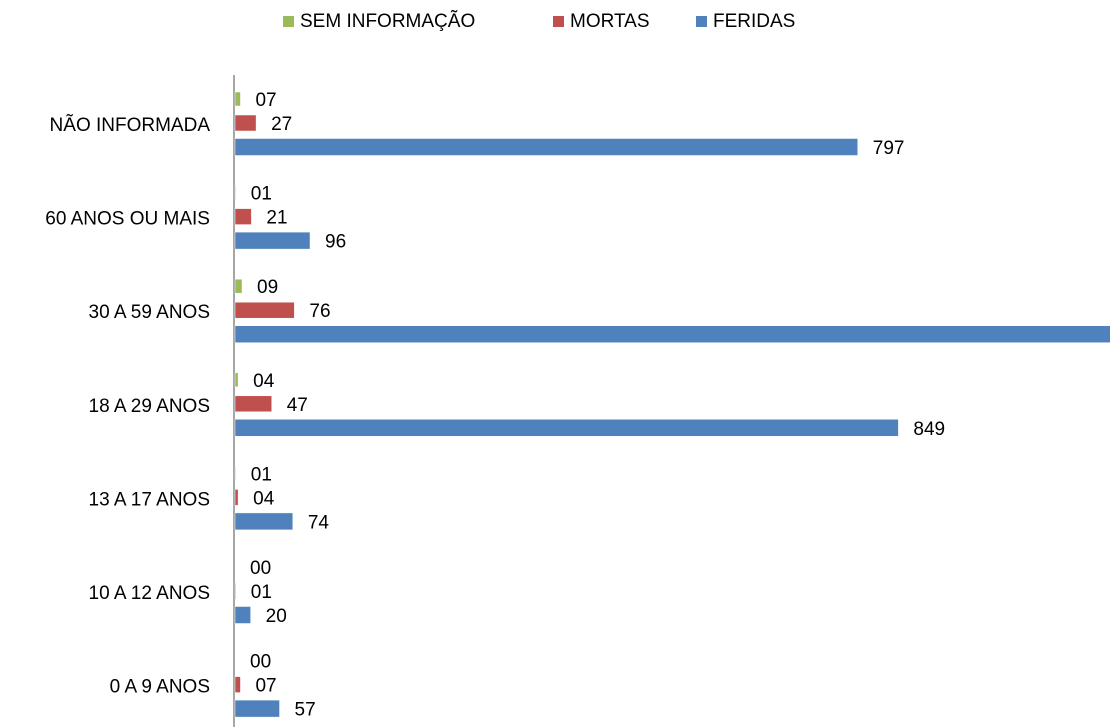 Image resolution: width=1110 pixels, height=727 pixels. Describe the element at coordinates (297, 405) in the screenshot. I see `value-label: 47` at that location.